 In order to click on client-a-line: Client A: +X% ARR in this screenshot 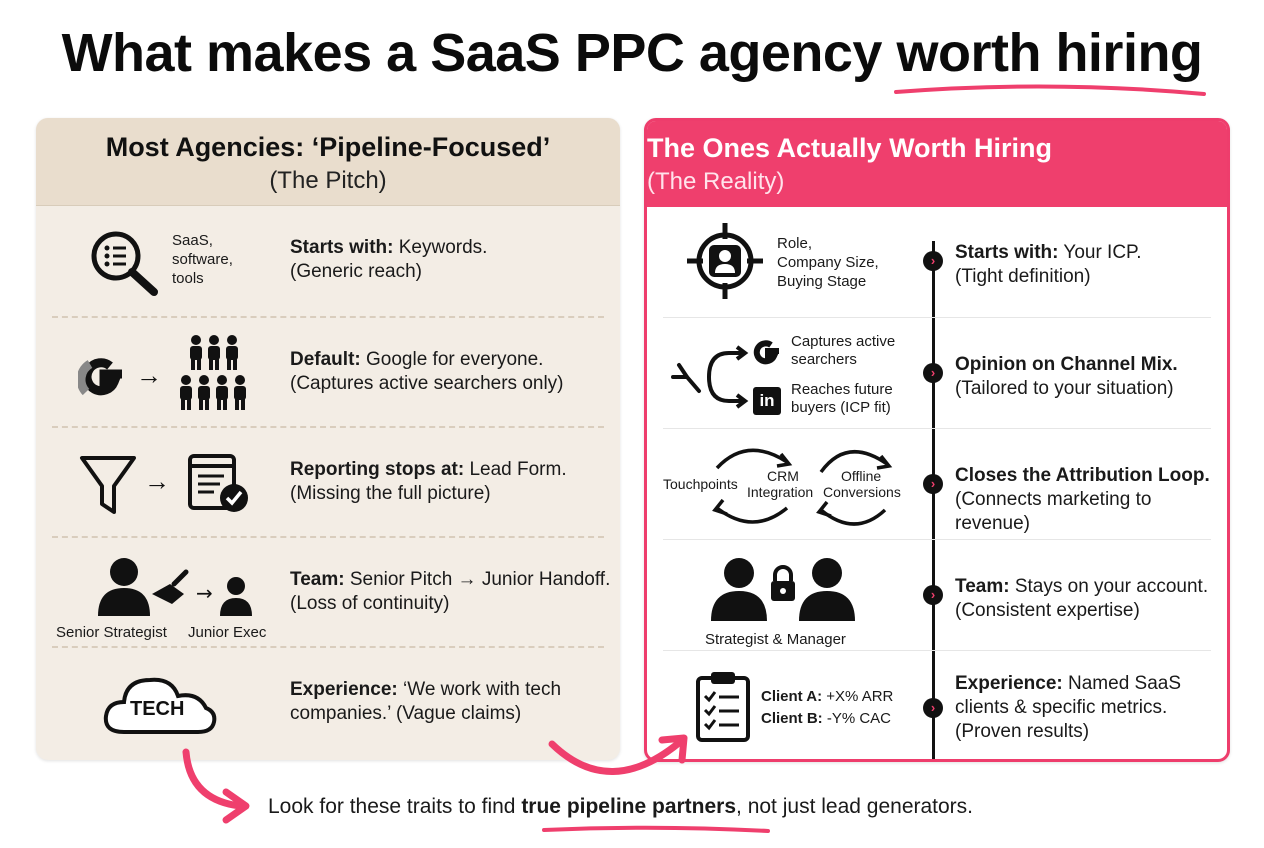, I will do `click(827, 697)`.